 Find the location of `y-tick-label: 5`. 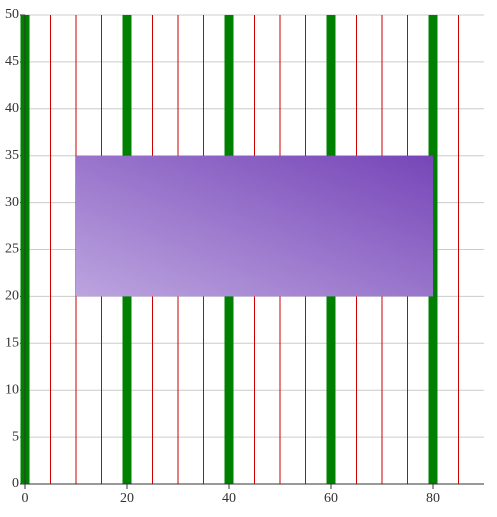

y-tick-label: 5 is located at coordinates (15, 436).